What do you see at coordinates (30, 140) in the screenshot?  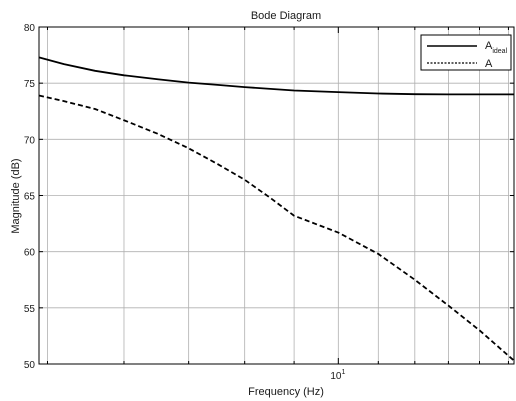 I see `y-tick-label: 70` at bounding box center [30, 140].